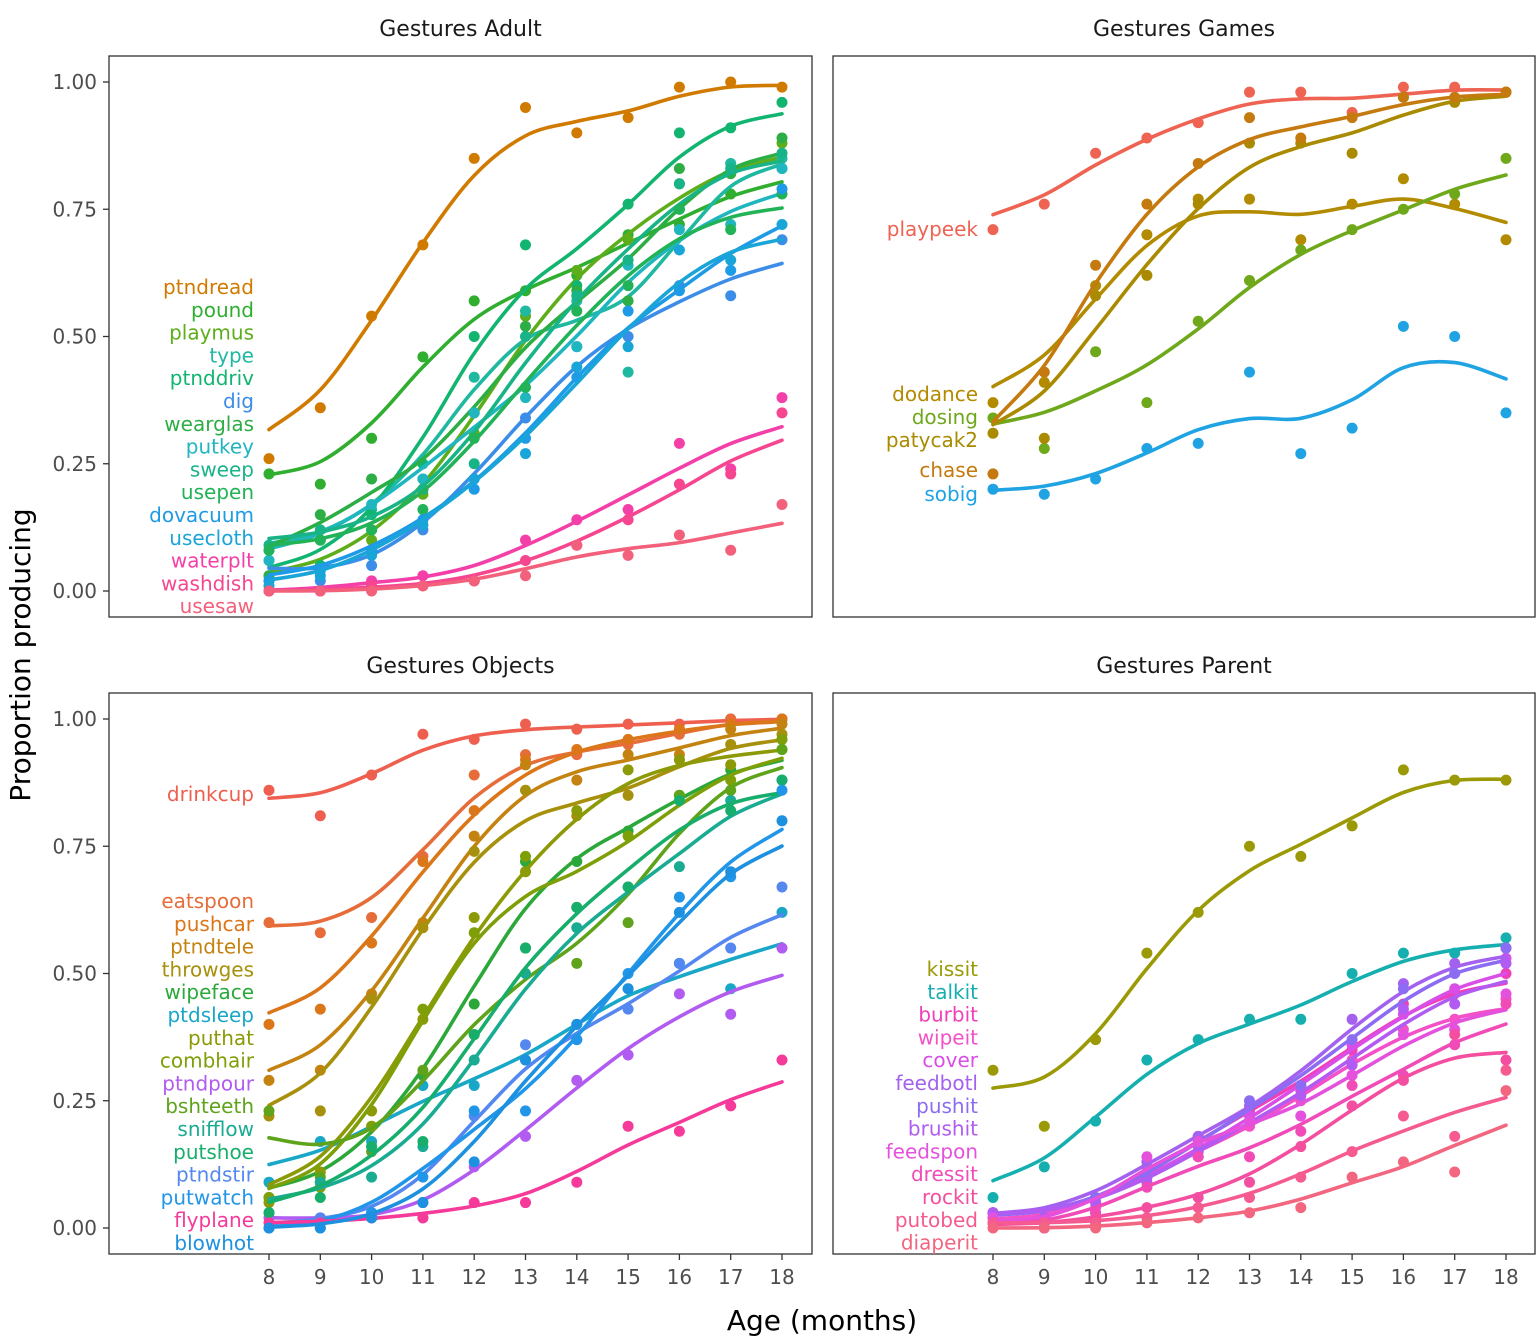 This screenshot has width=1536, height=1344. I want to click on series-label: ptndstir, so click(215, 1175).